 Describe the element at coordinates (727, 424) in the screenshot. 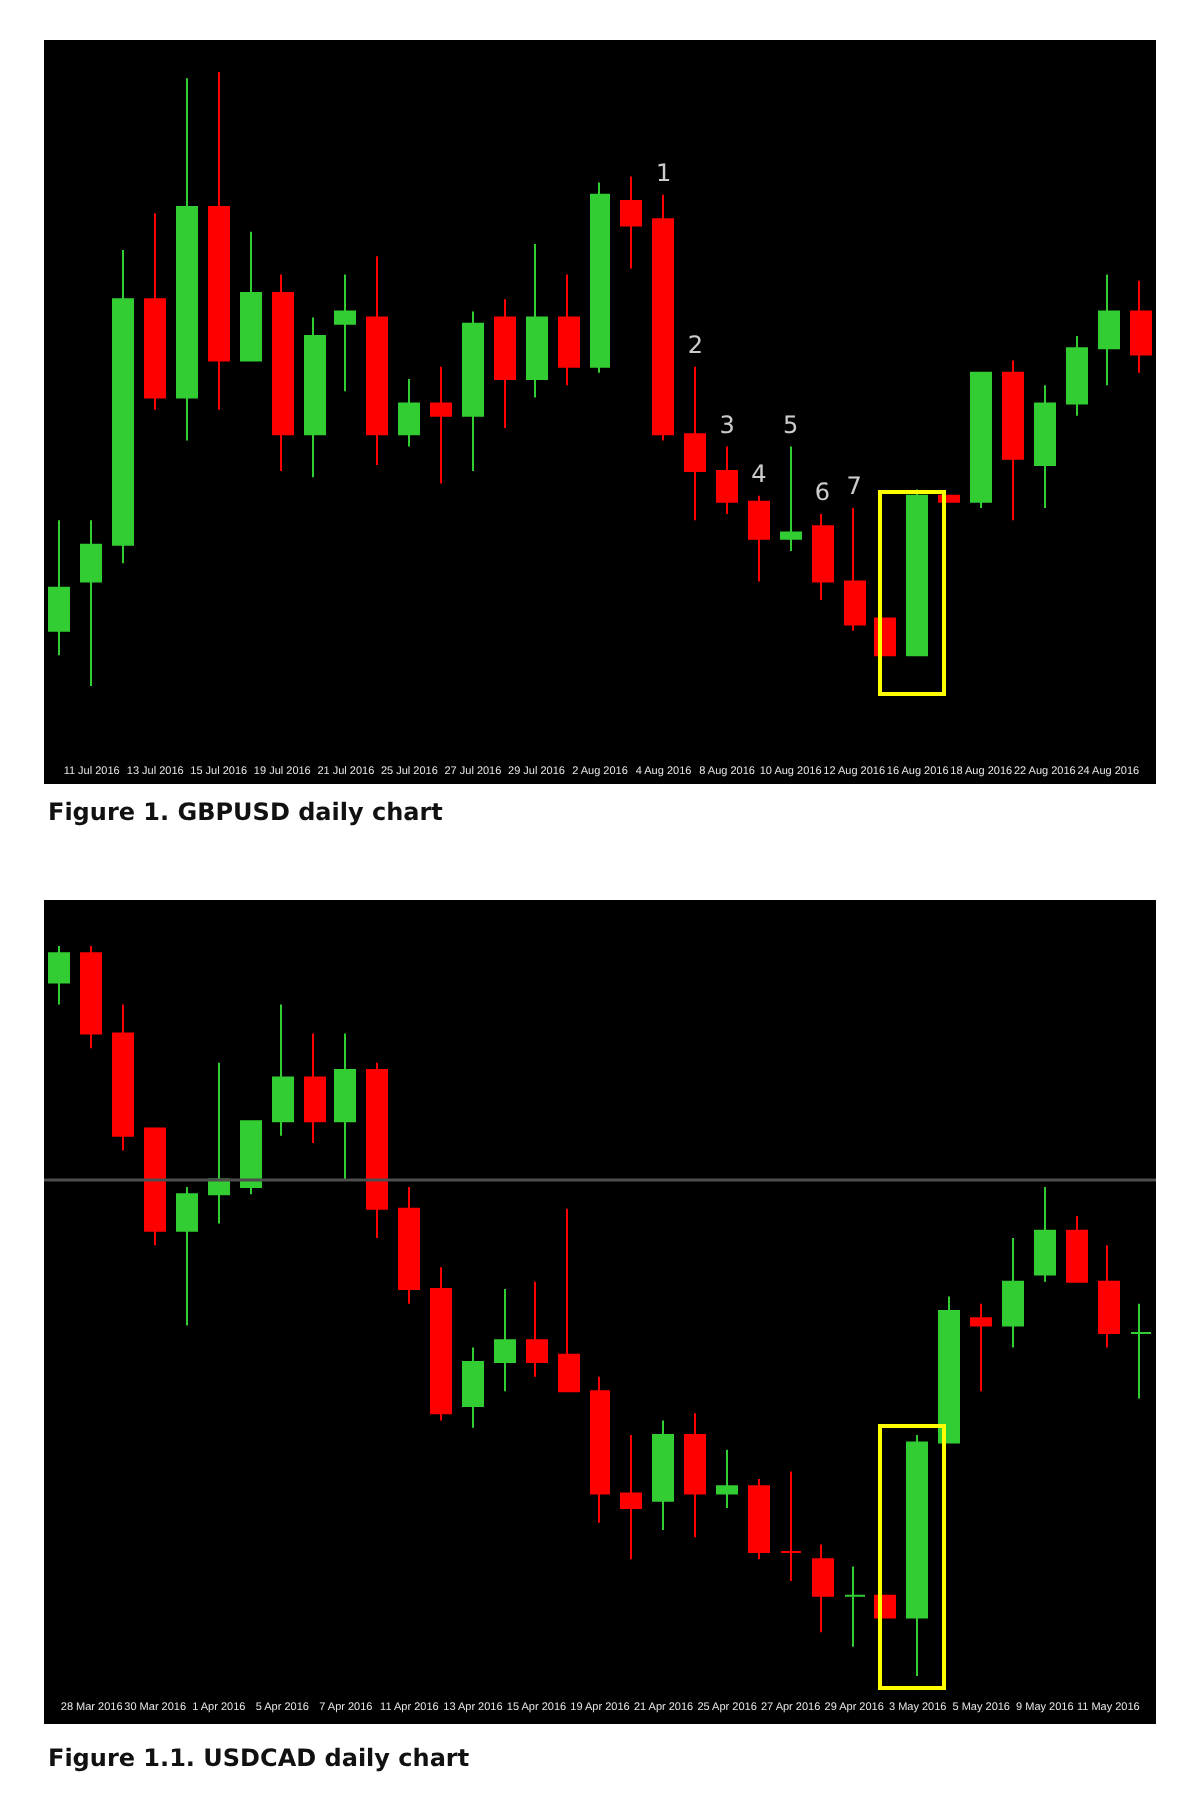

I see `text: 3` at that location.